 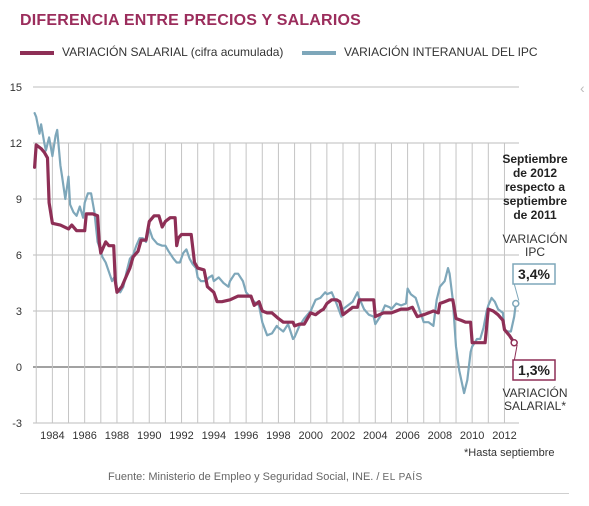 What do you see at coordinates (535, 201) in the screenshot?
I see `annotation-heading-line-4: septiembre` at bounding box center [535, 201].